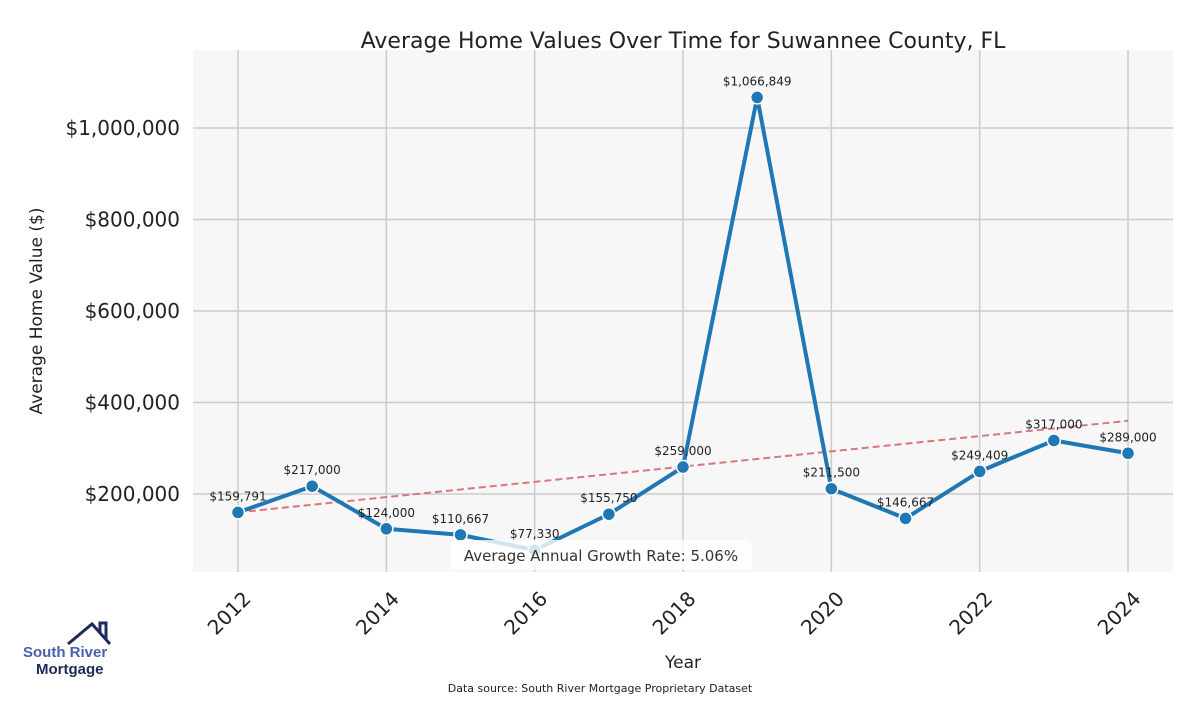  Describe the element at coordinates (757, 81) in the screenshot. I see `data-label: $1,066,849` at that location.